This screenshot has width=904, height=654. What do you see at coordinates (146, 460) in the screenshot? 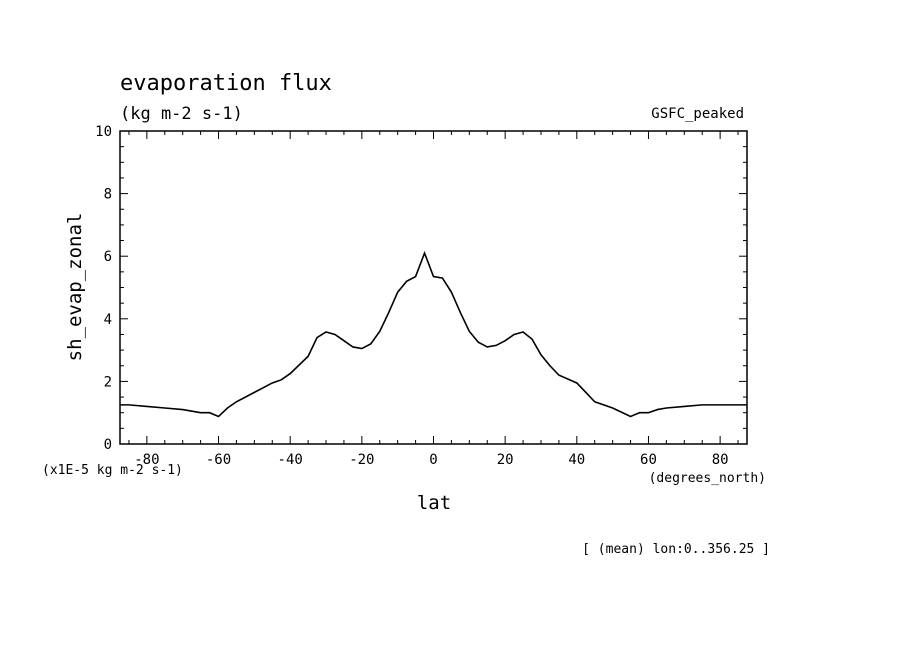
I see `x-tick-label: -80` at bounding box center [146, 460].